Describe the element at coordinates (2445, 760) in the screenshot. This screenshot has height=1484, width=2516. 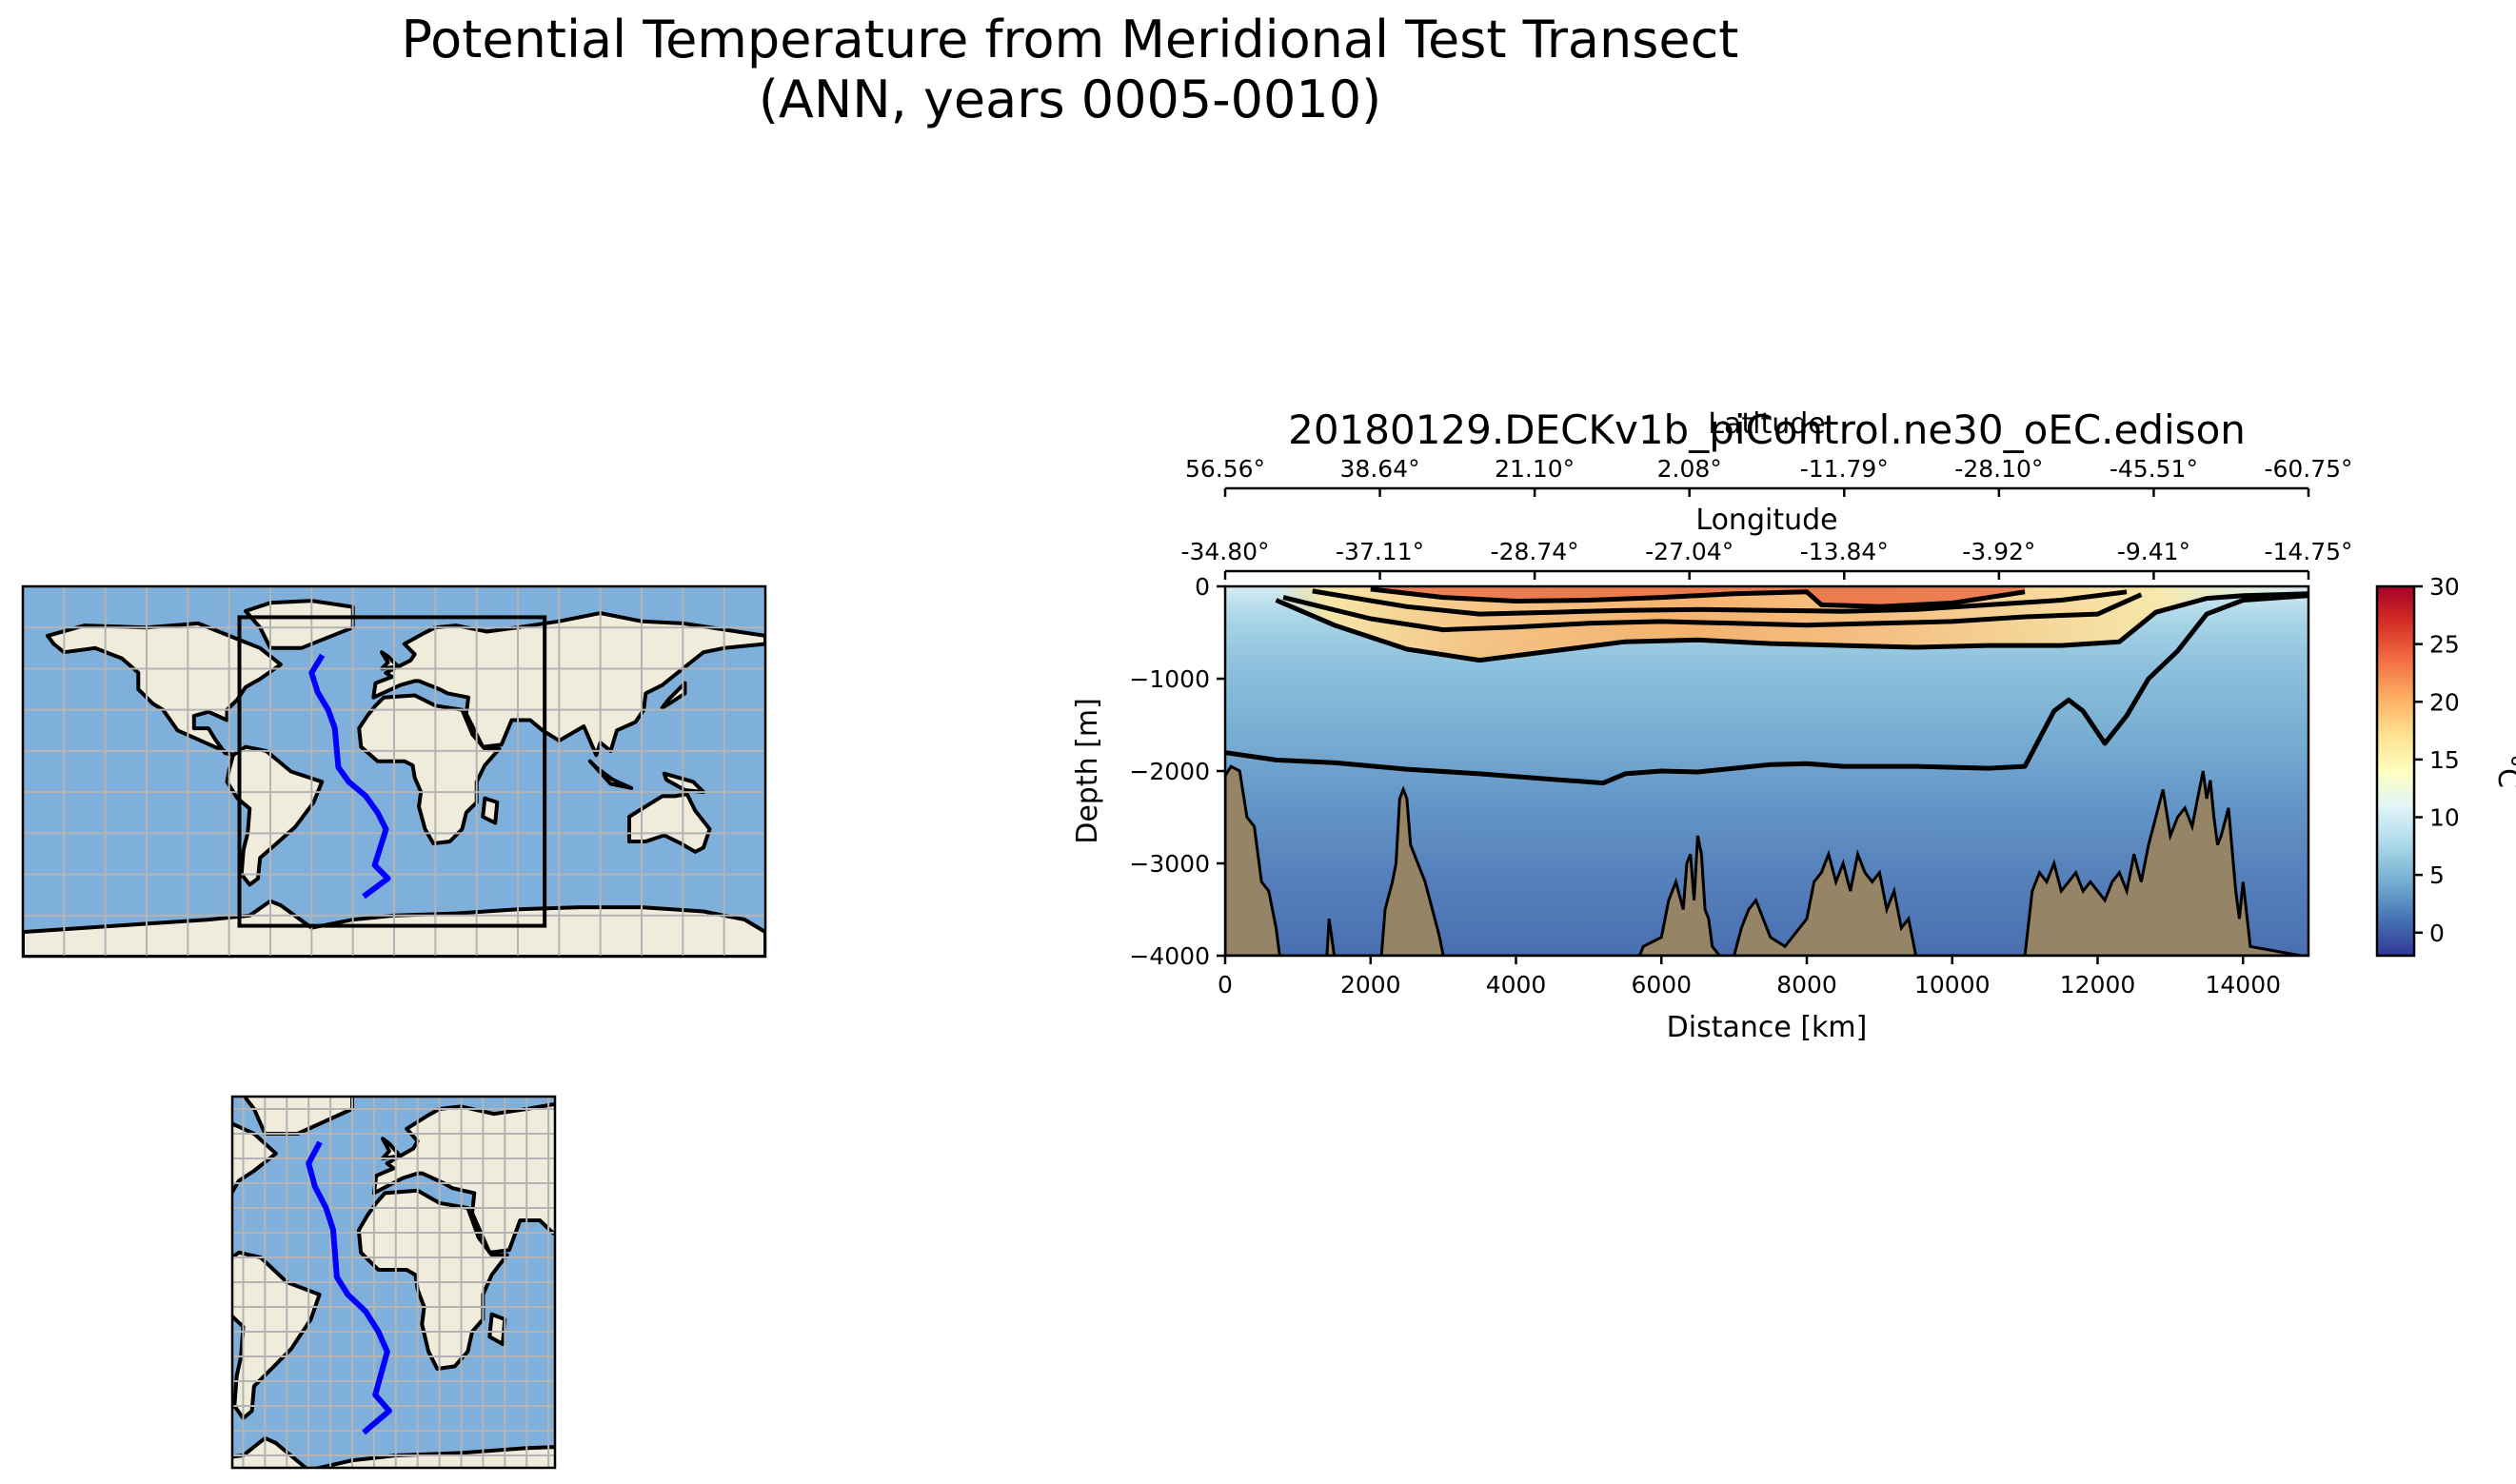
I see `colorbar-tick-label: 15` at that location.